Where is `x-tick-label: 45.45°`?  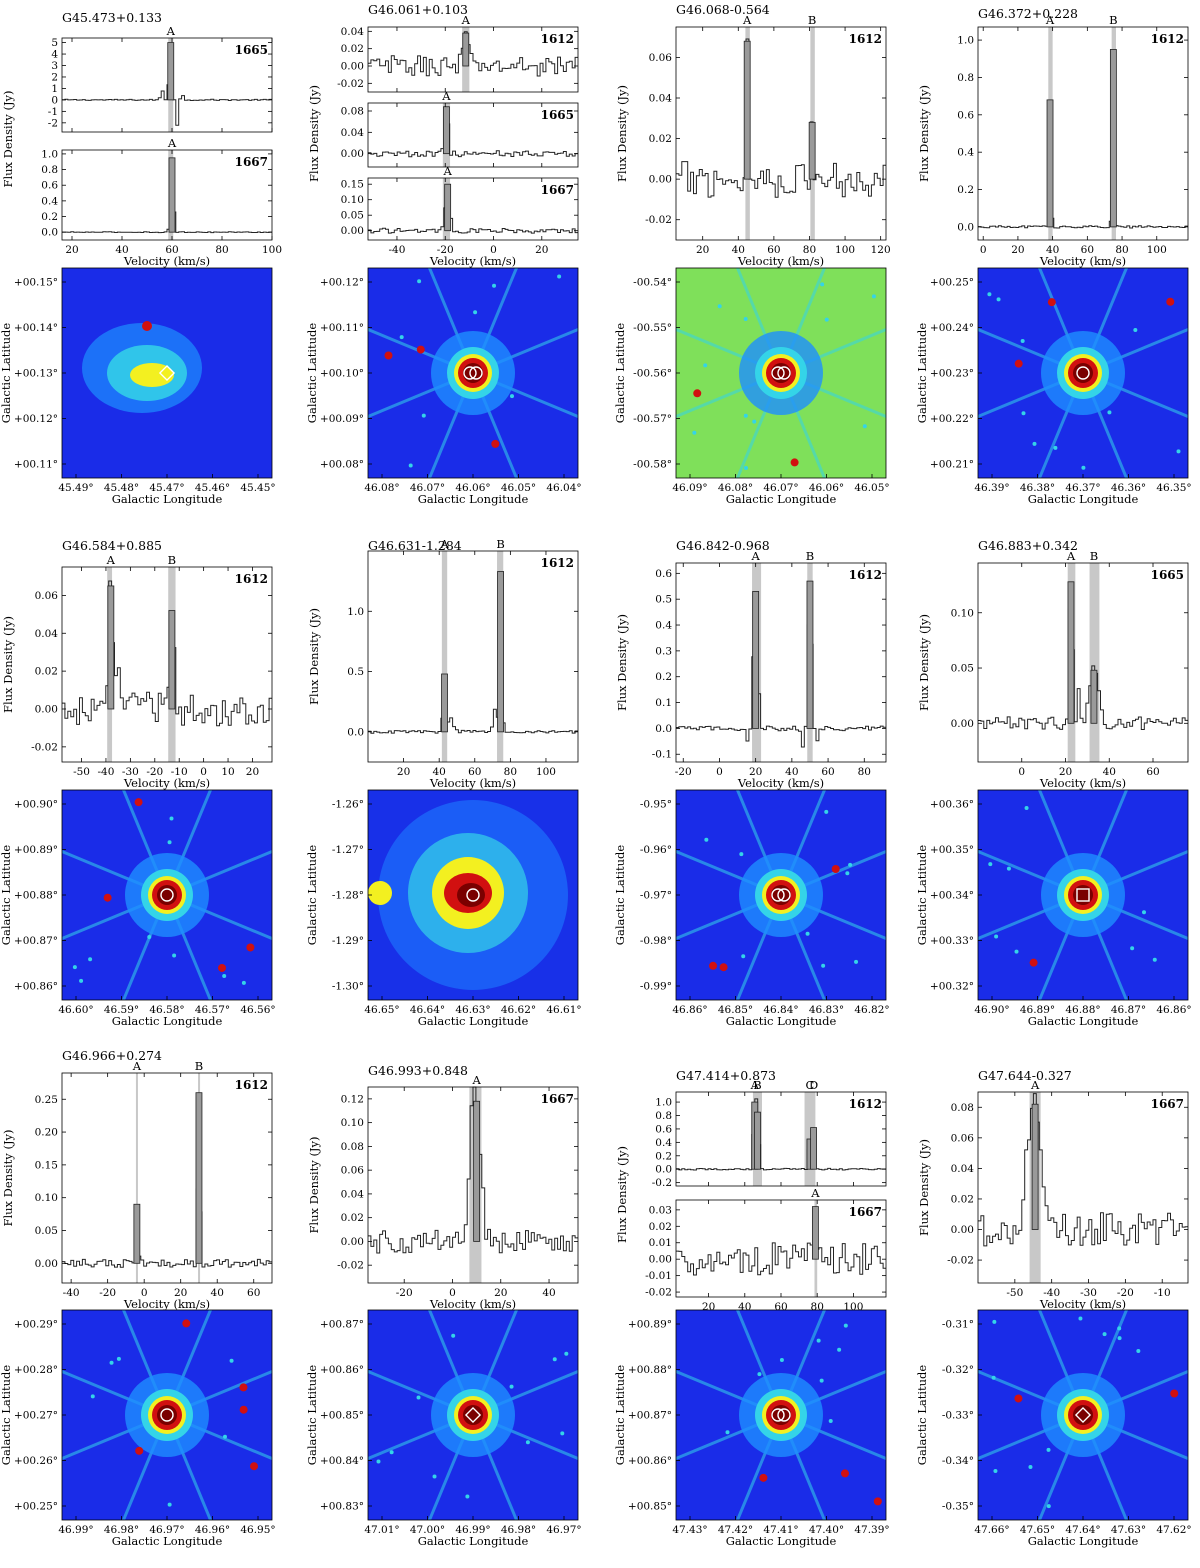 x-tick-label: 45.45° is located at coordinates (257, 488).